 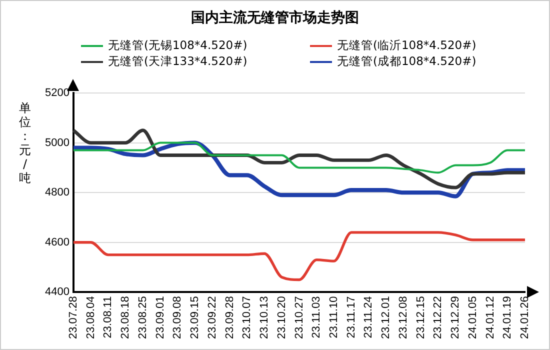 What do you see at coordinates (178, 318) in the screenshot?
I see `x-tick-label: 23.09.08` at bounding box center [178, 318].